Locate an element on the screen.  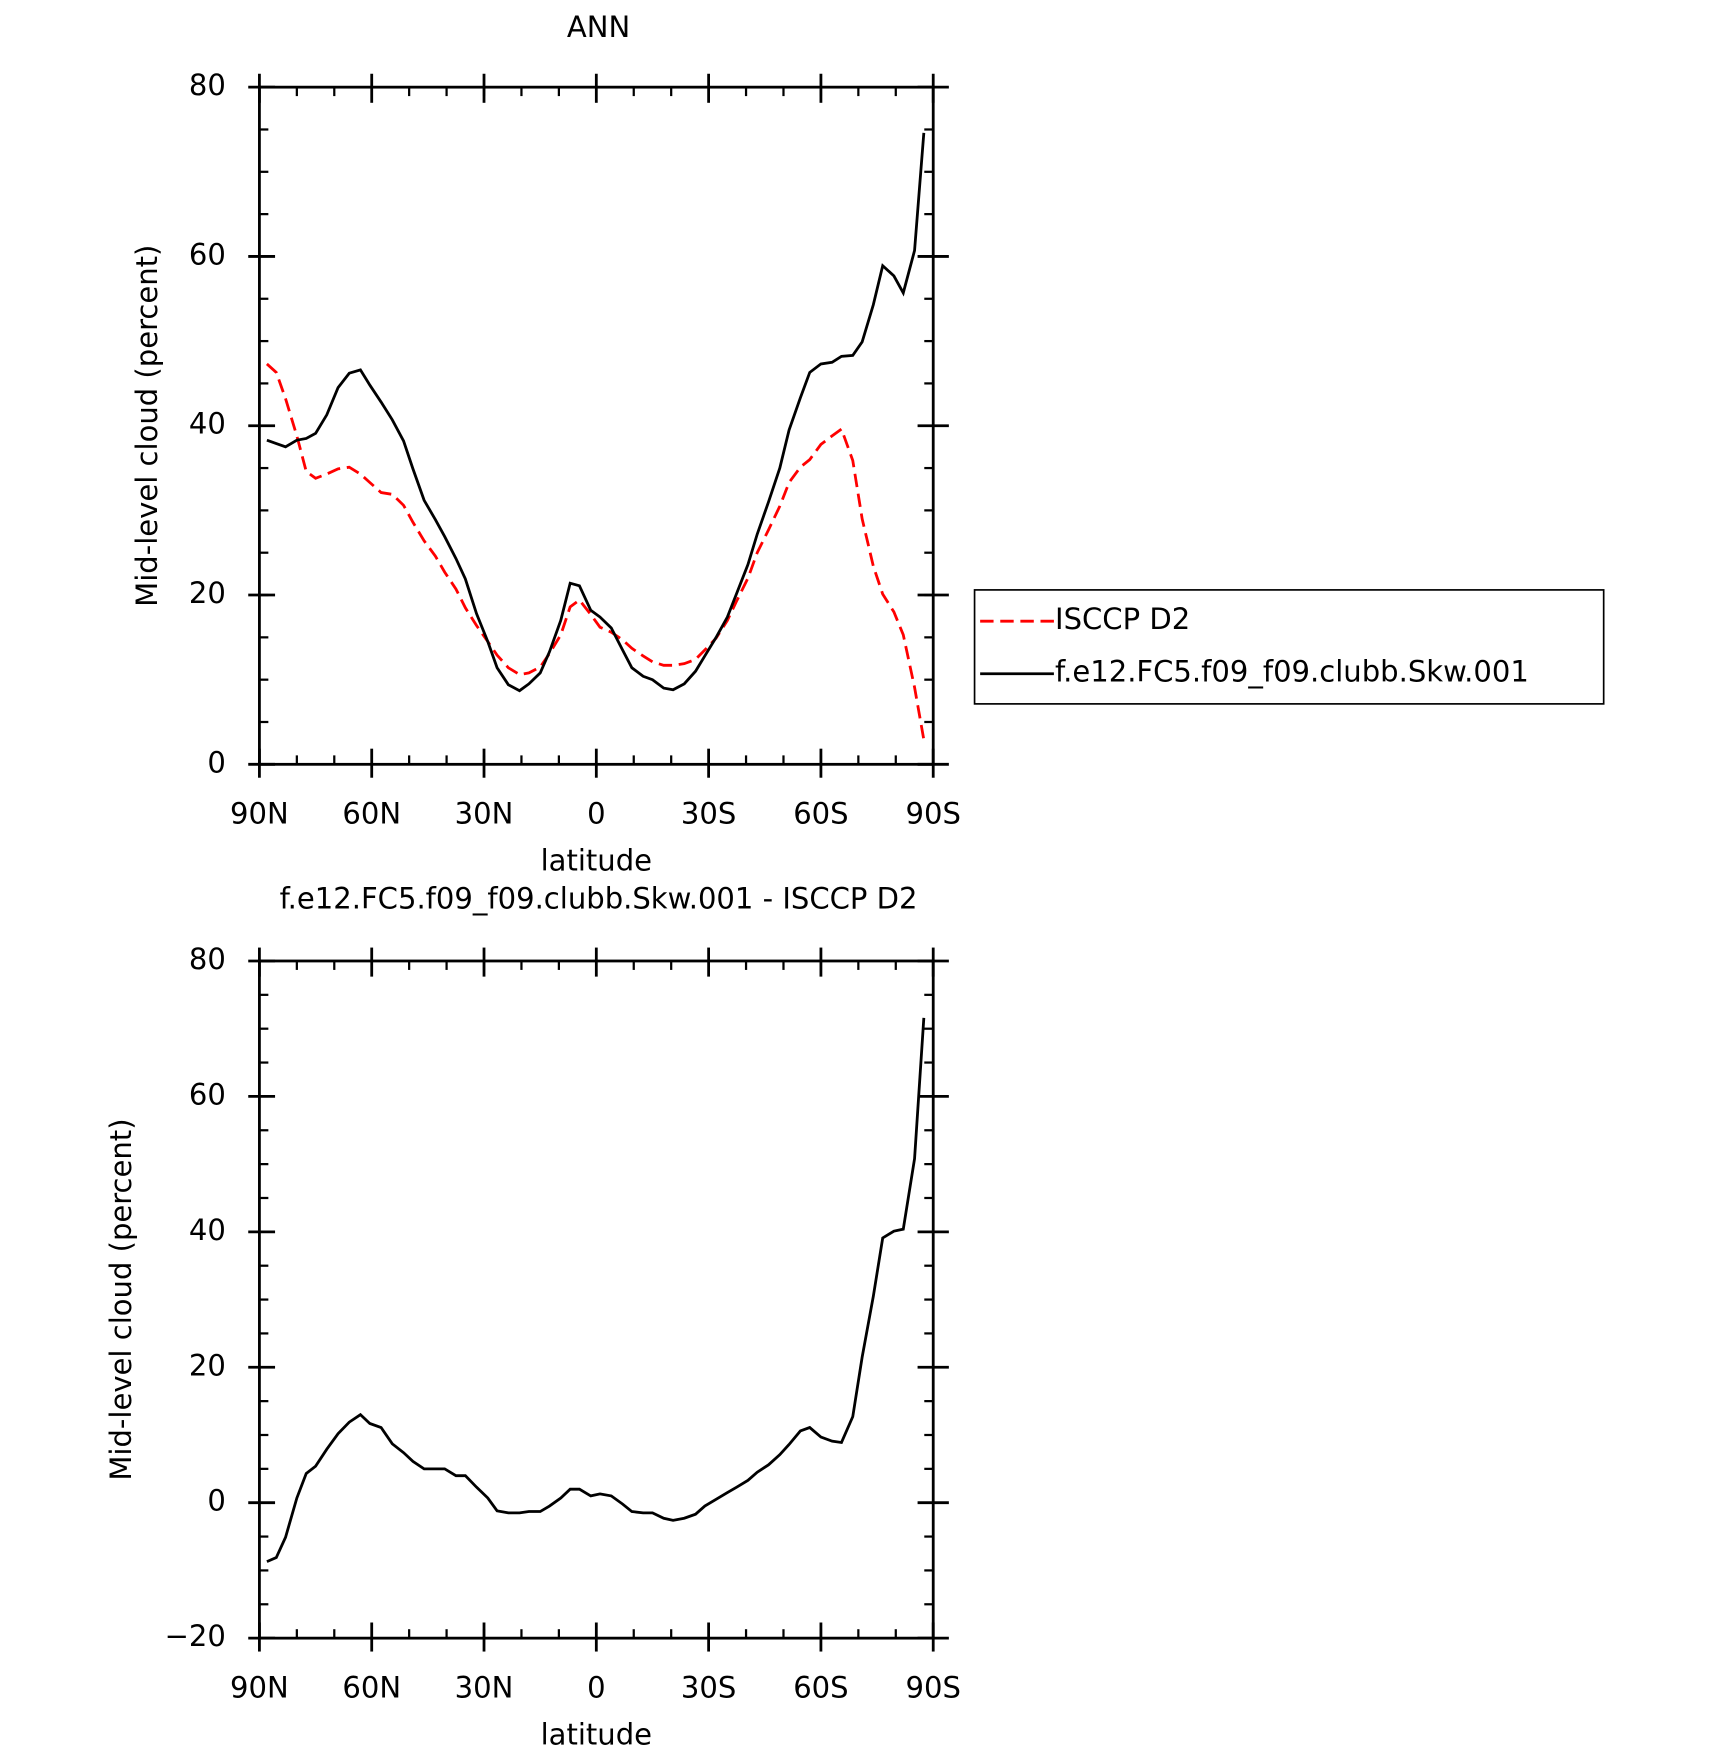
legend: ISCCP D2 f.e12.FC5.f09_f09.clubb.Skw.001 is located at coordinates (1289, 647).